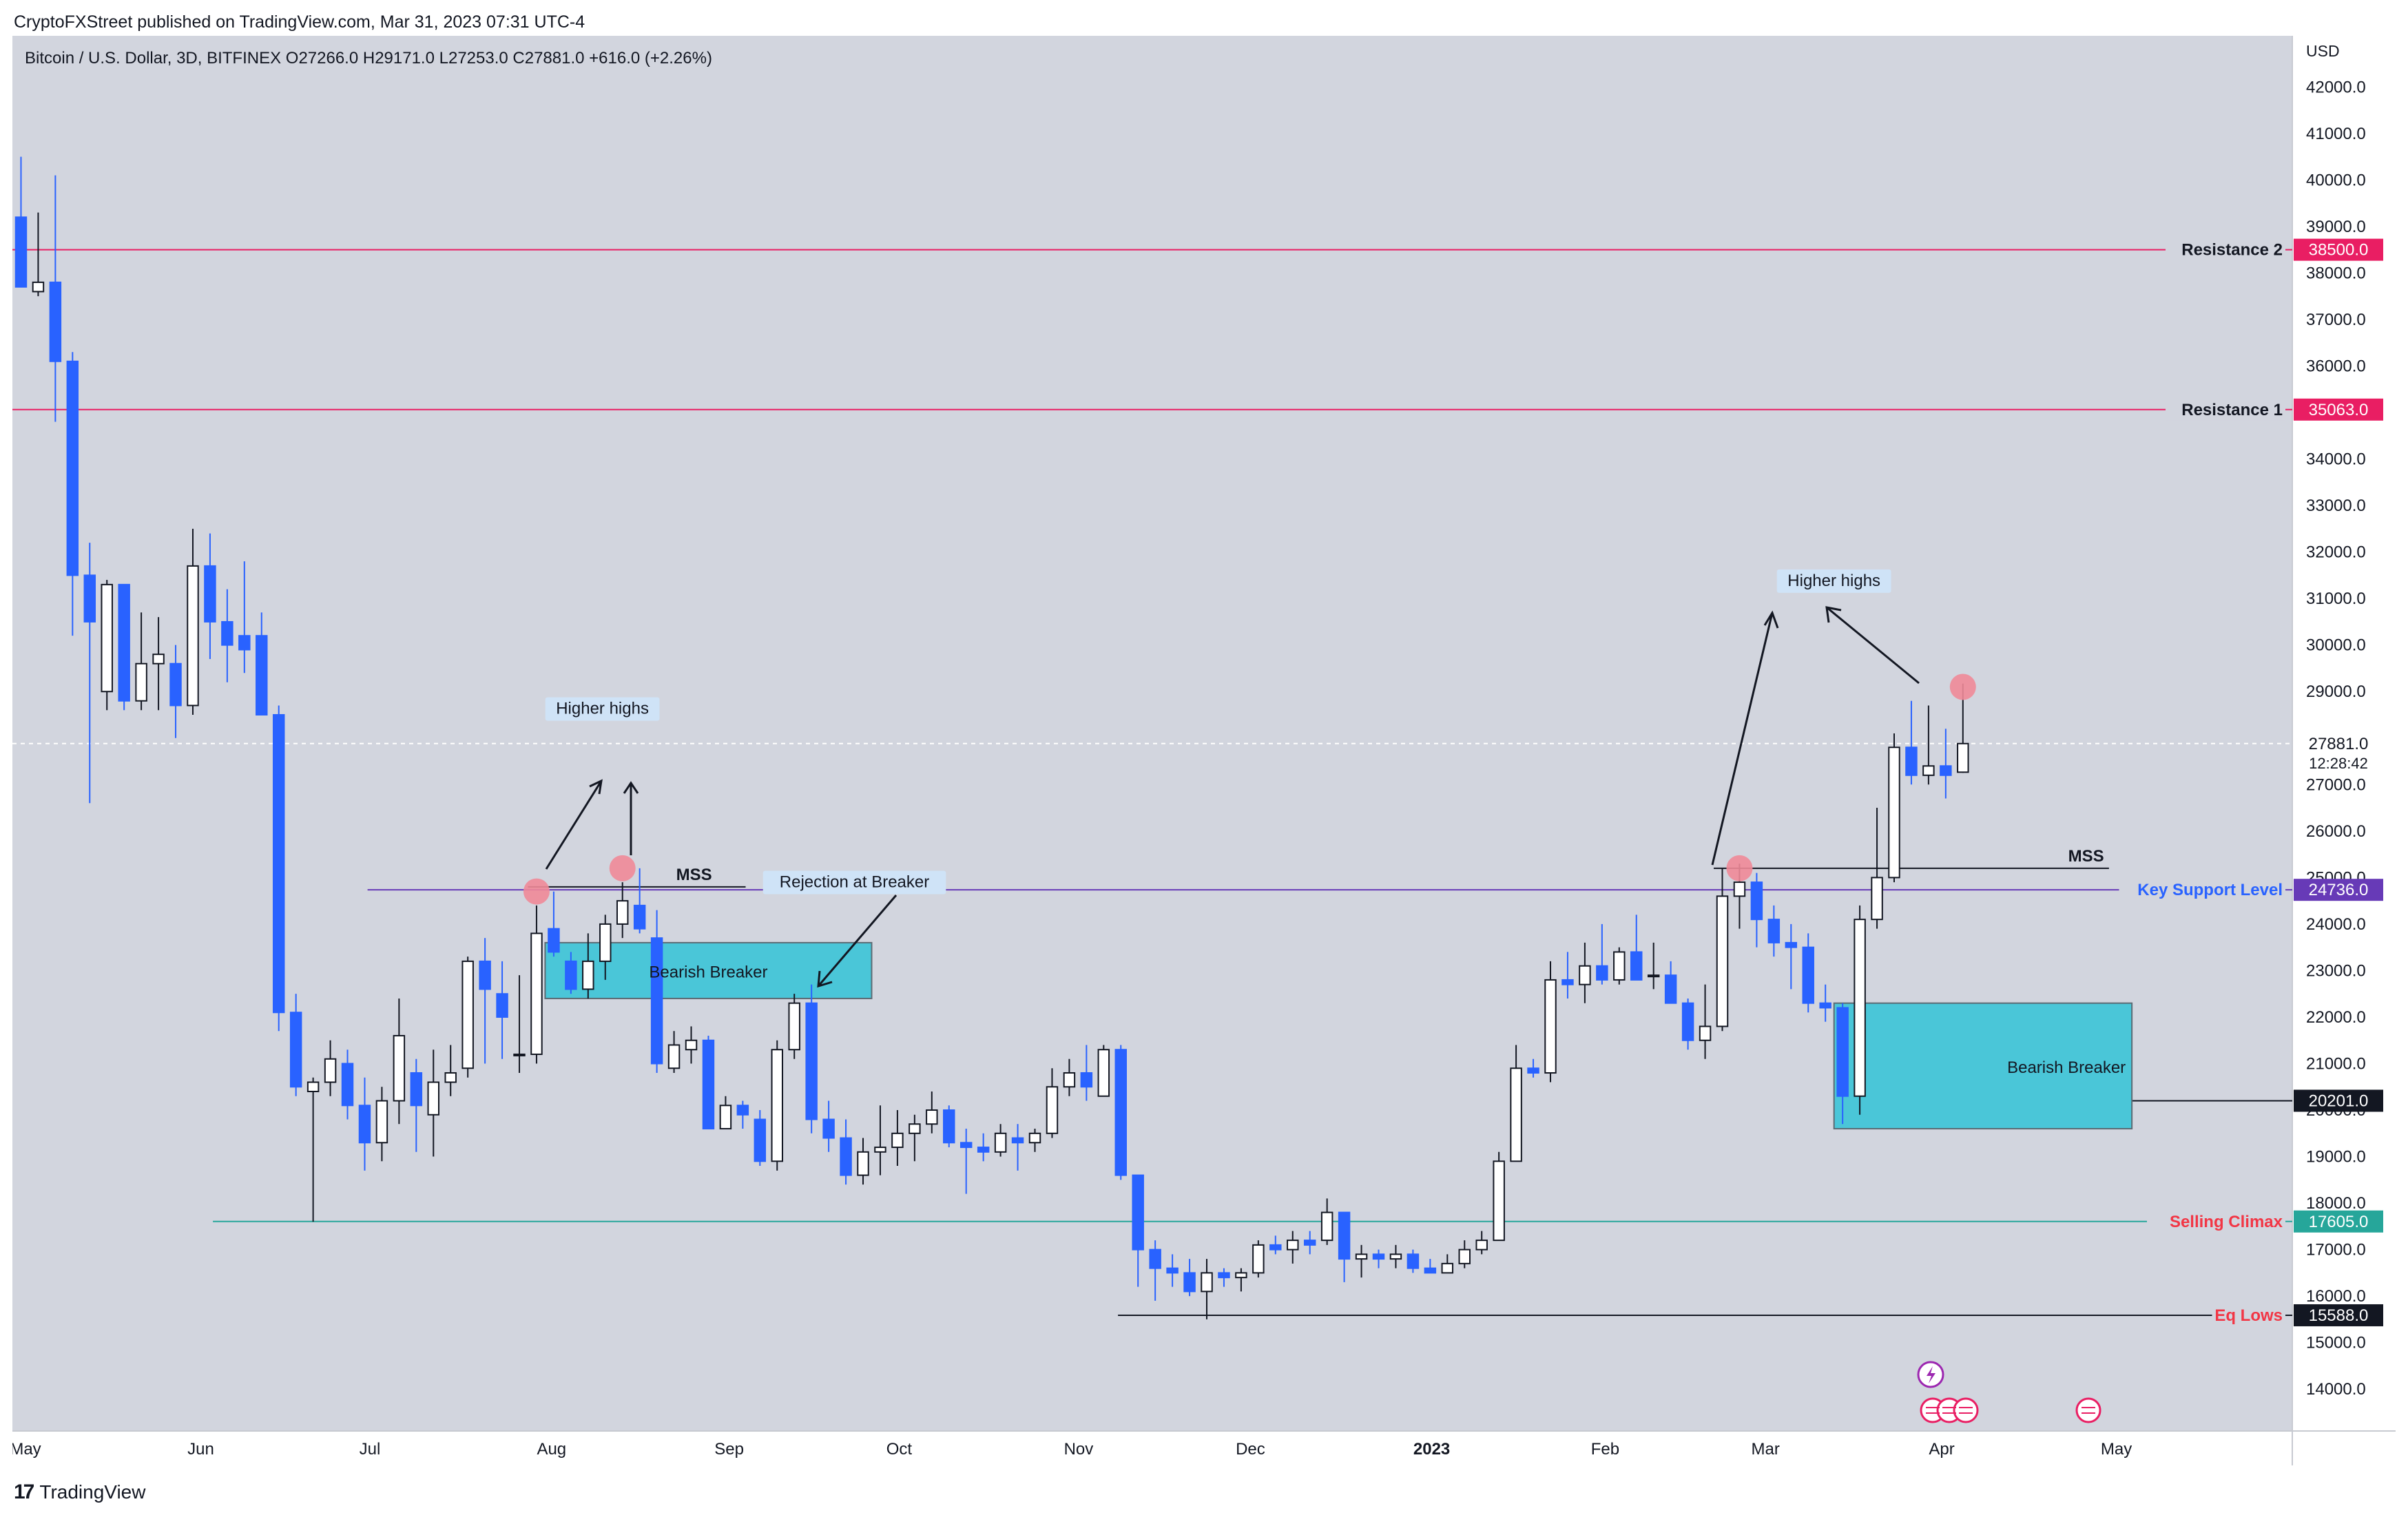  I want to click on last-price-label: 27881.0, so click(2339, 744).